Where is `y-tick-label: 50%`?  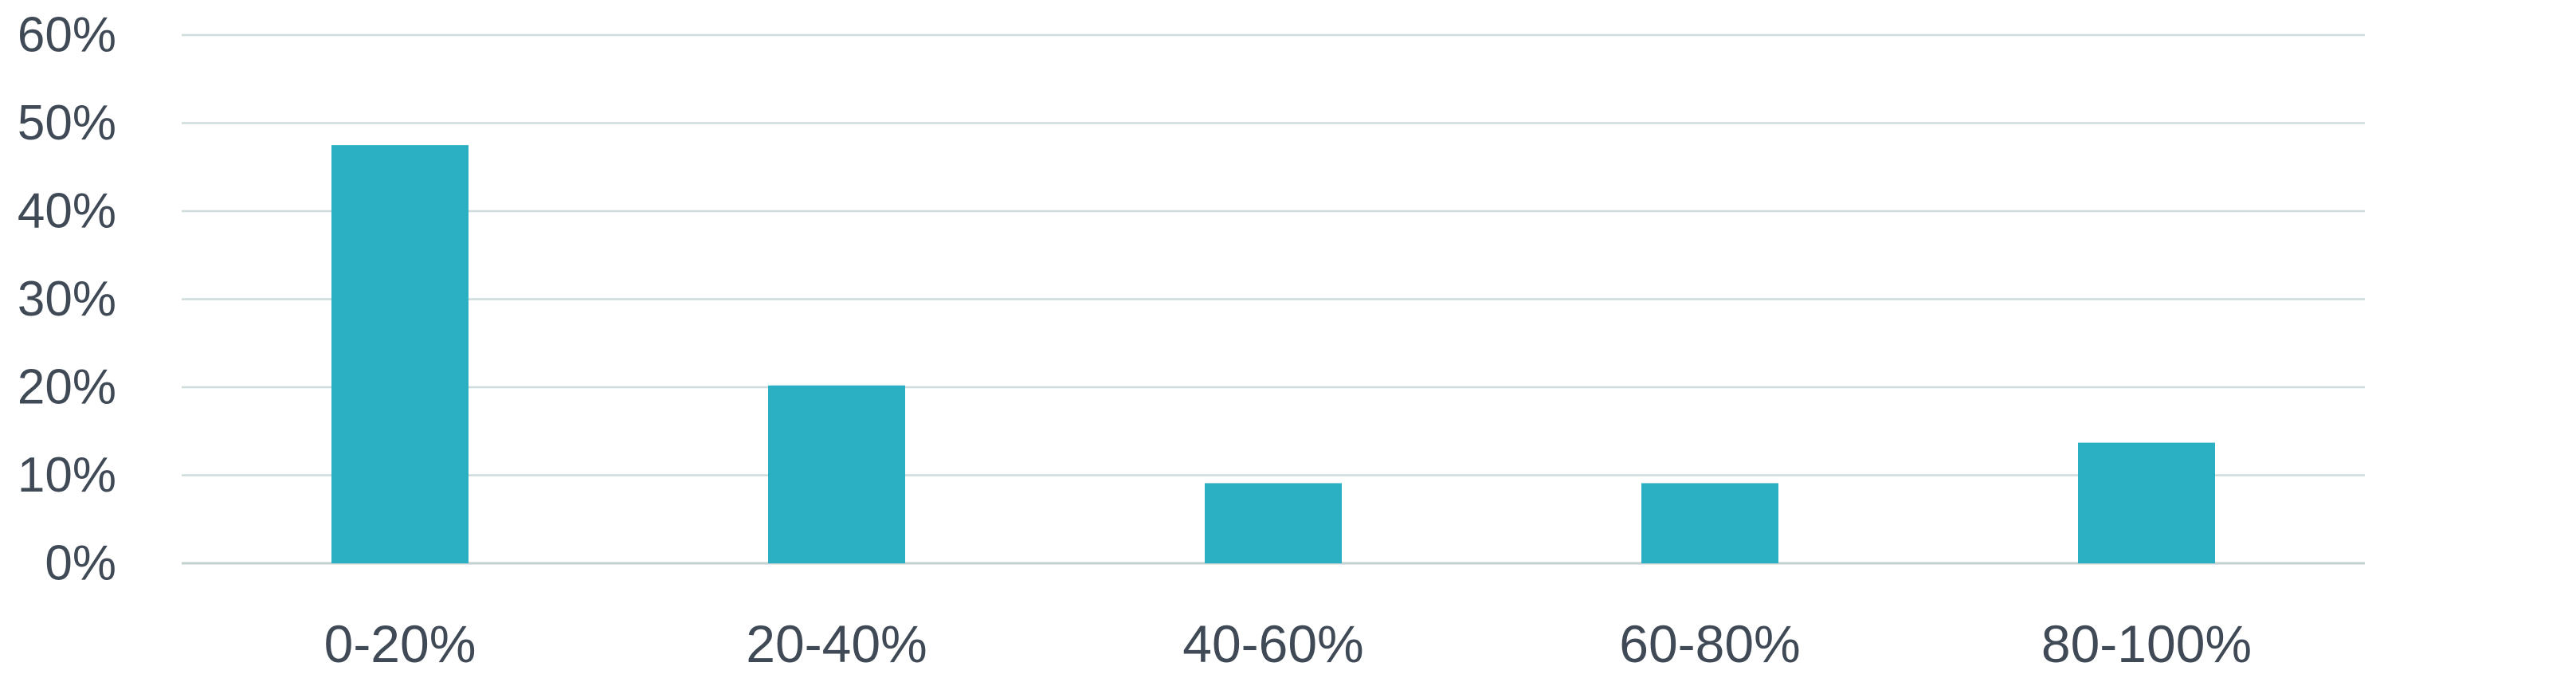
y-tick-label: 50% is located at coordinates (67, 123).